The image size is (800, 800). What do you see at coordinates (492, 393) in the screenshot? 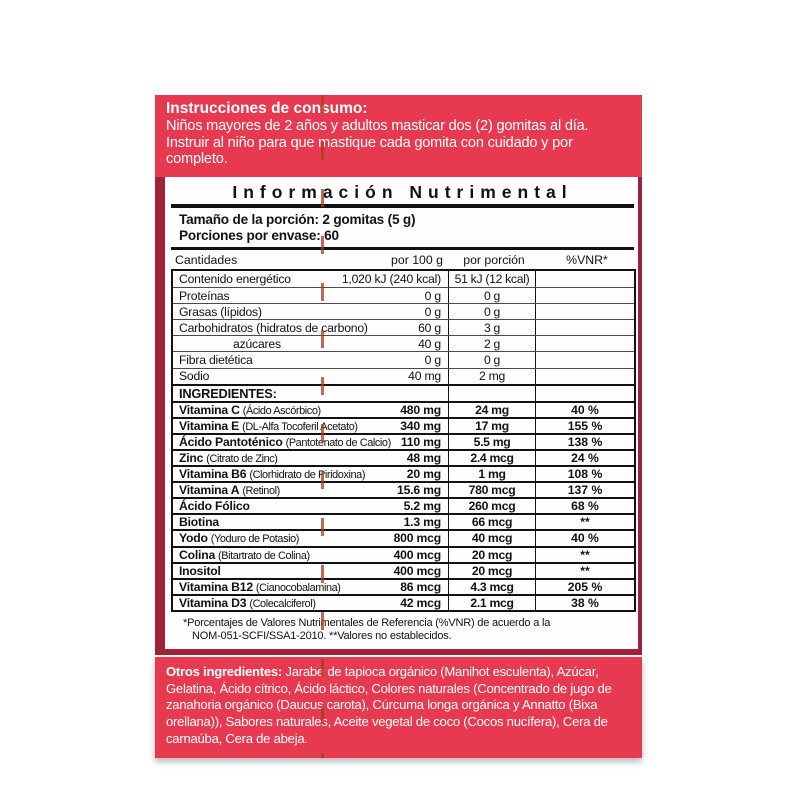
I see `value-per-portion` at bounding box center [492, 393].